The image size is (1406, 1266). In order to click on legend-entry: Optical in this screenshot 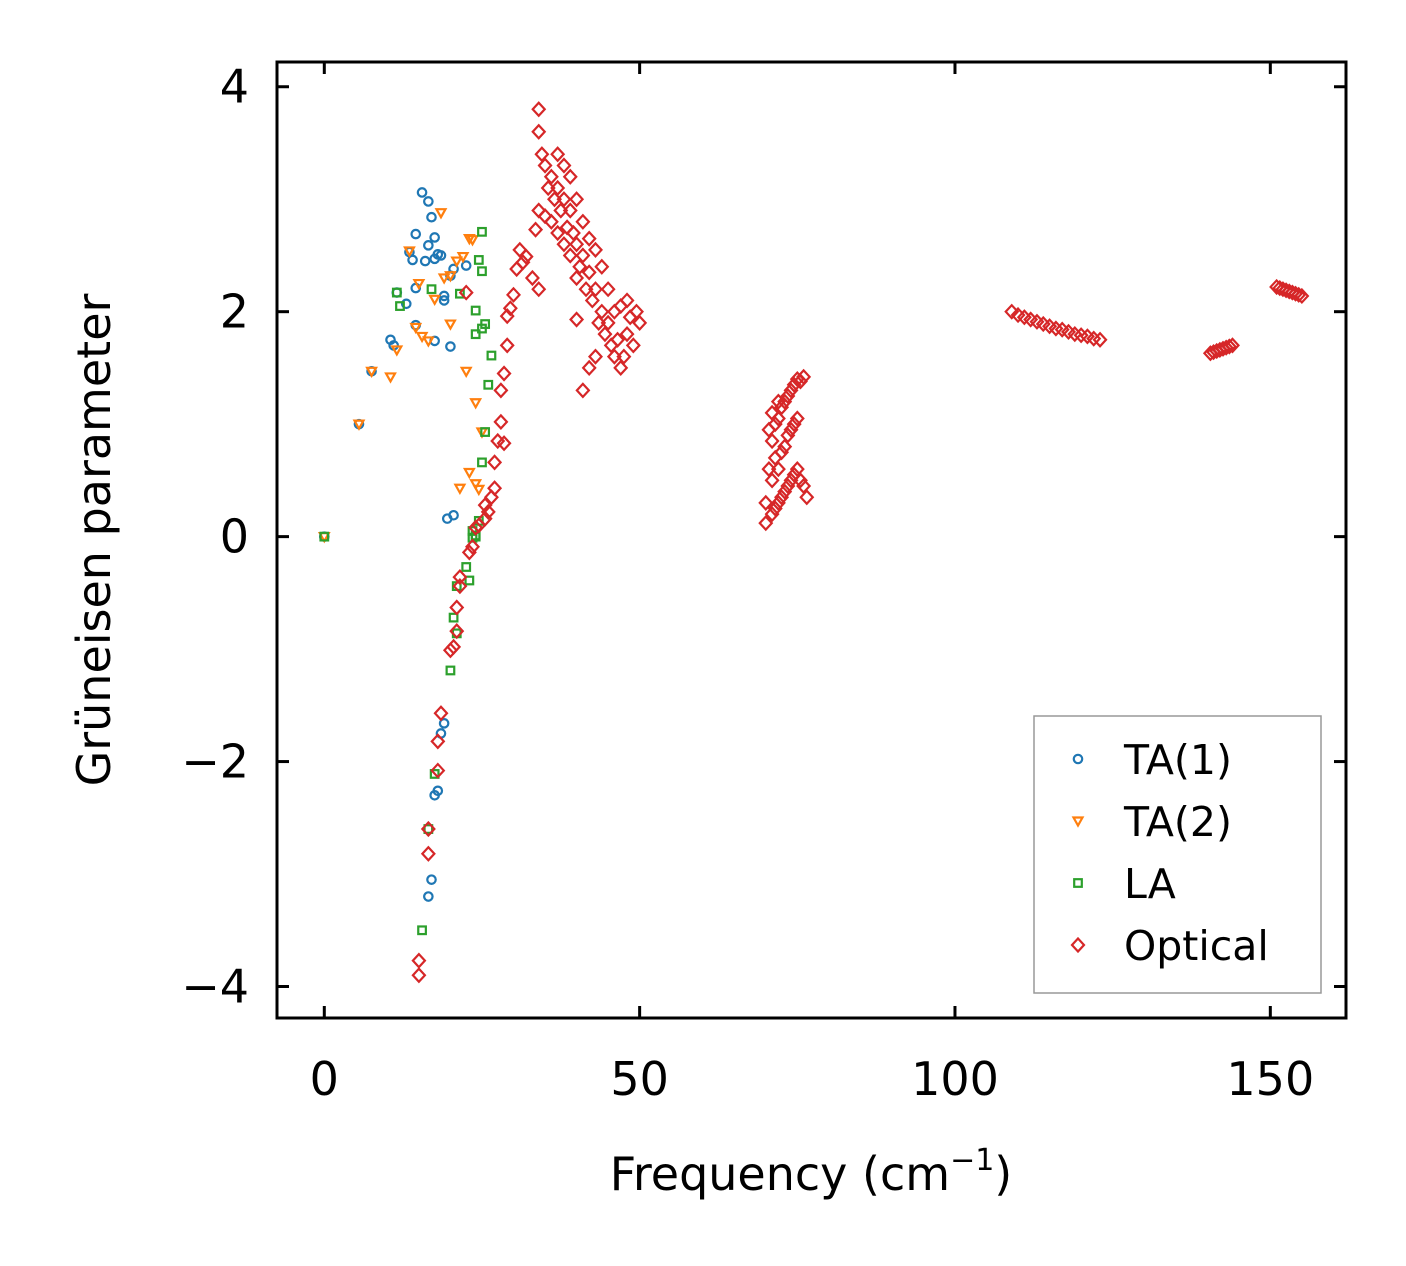, I will do `click(1169, 946)`.